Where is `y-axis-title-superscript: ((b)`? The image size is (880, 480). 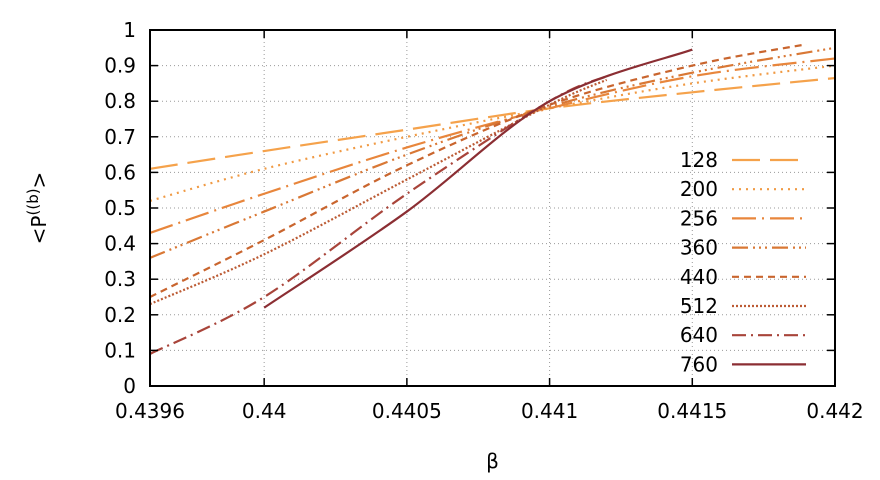 y-axis-title-superscript: ((b) is located at coordinates (33, 201).